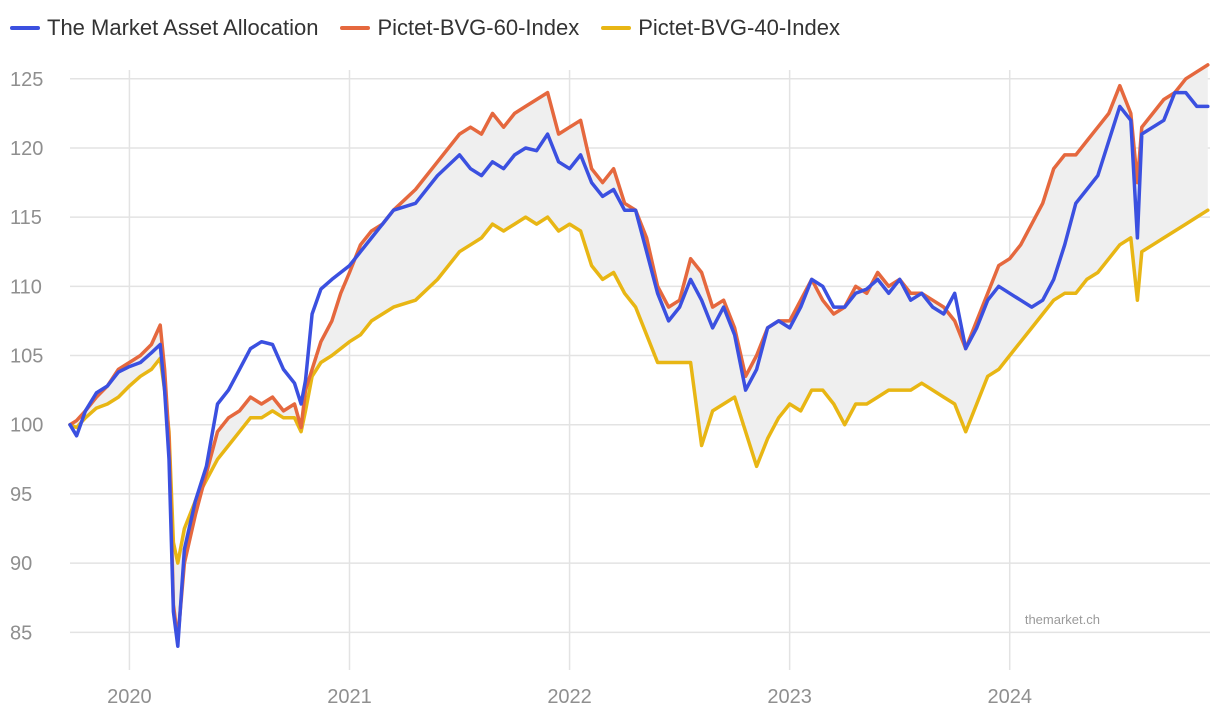 This screenshot has height=716, width=1220. I want to click on y-tick-label: 85, so click(21, 633).